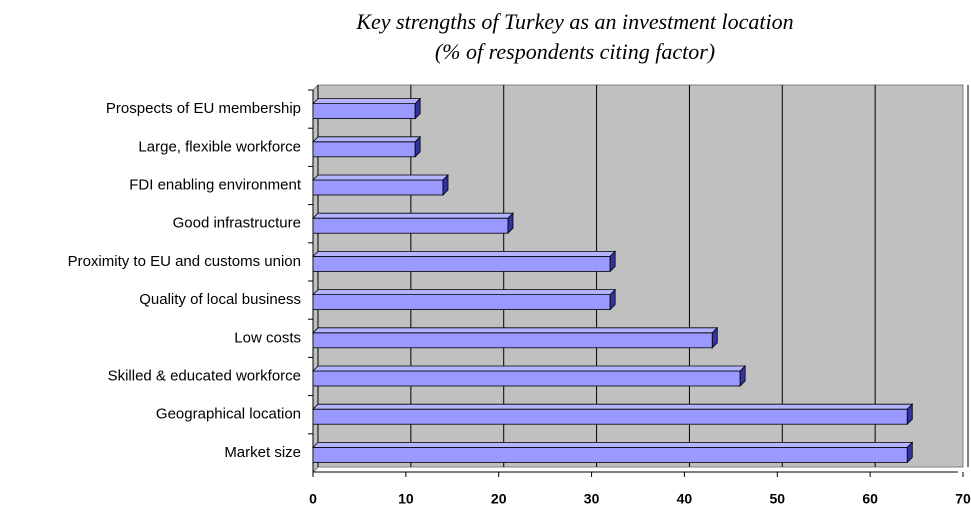  I want to click on y-tick-label: Good infrastructure, so click(237, 223).